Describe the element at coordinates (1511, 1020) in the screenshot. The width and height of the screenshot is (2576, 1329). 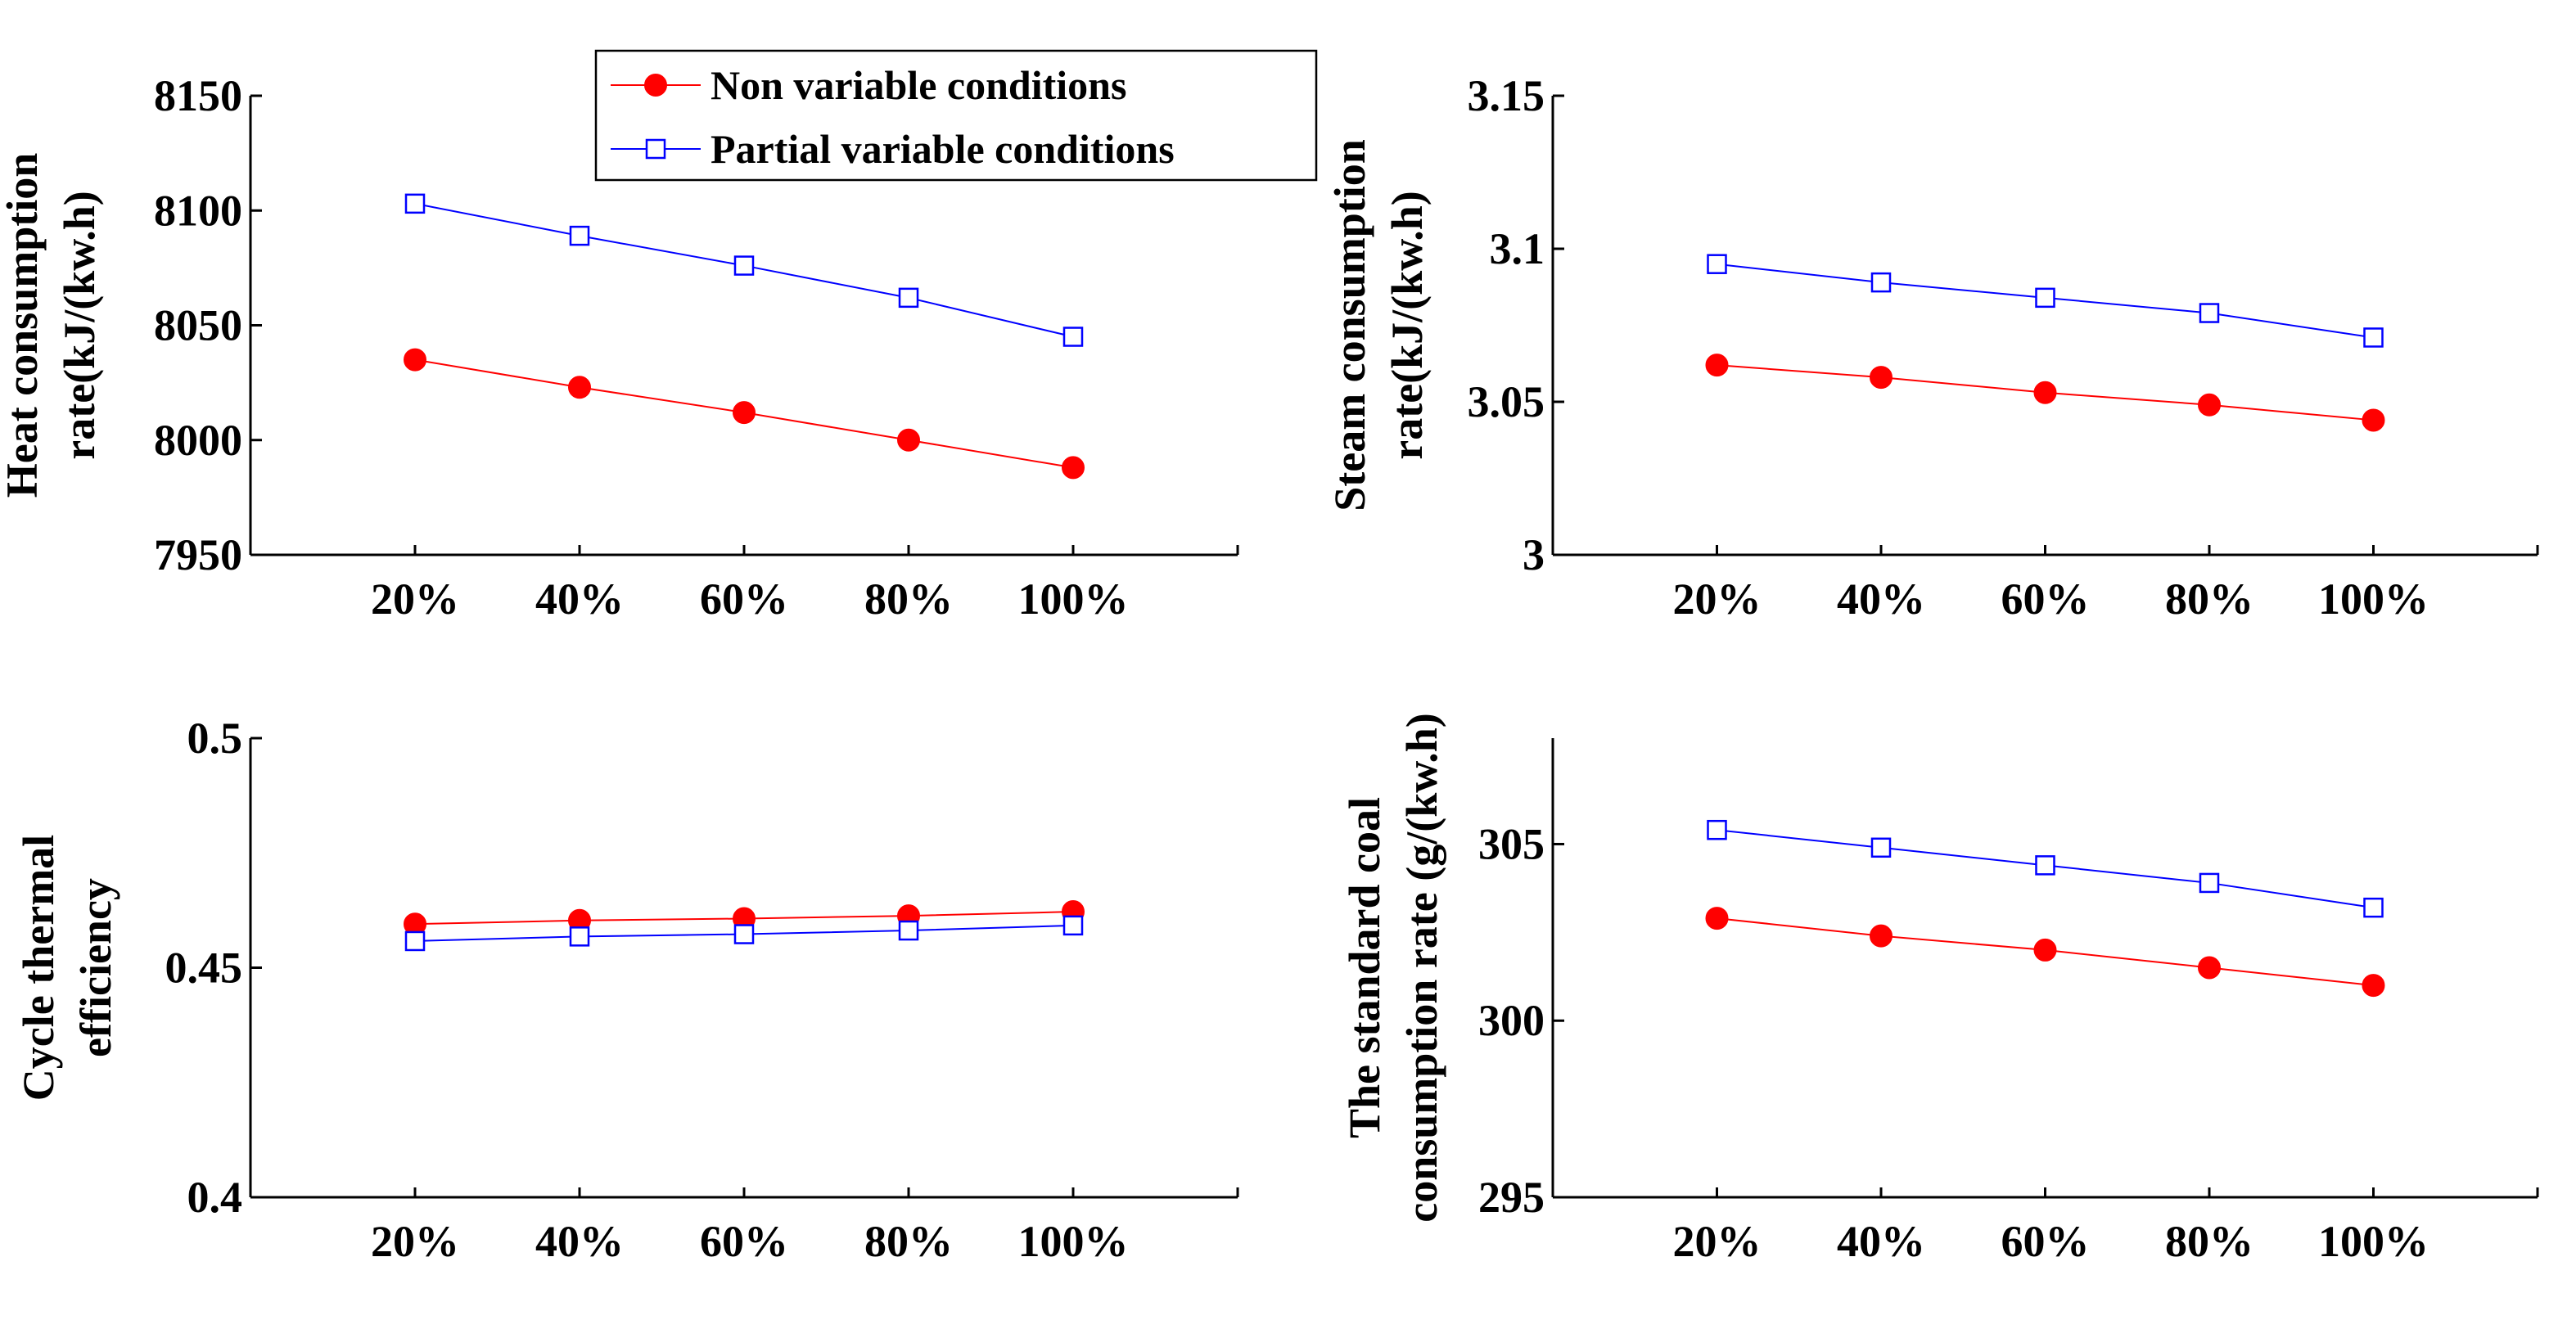
I see `y-tick-label: 300` at that location.